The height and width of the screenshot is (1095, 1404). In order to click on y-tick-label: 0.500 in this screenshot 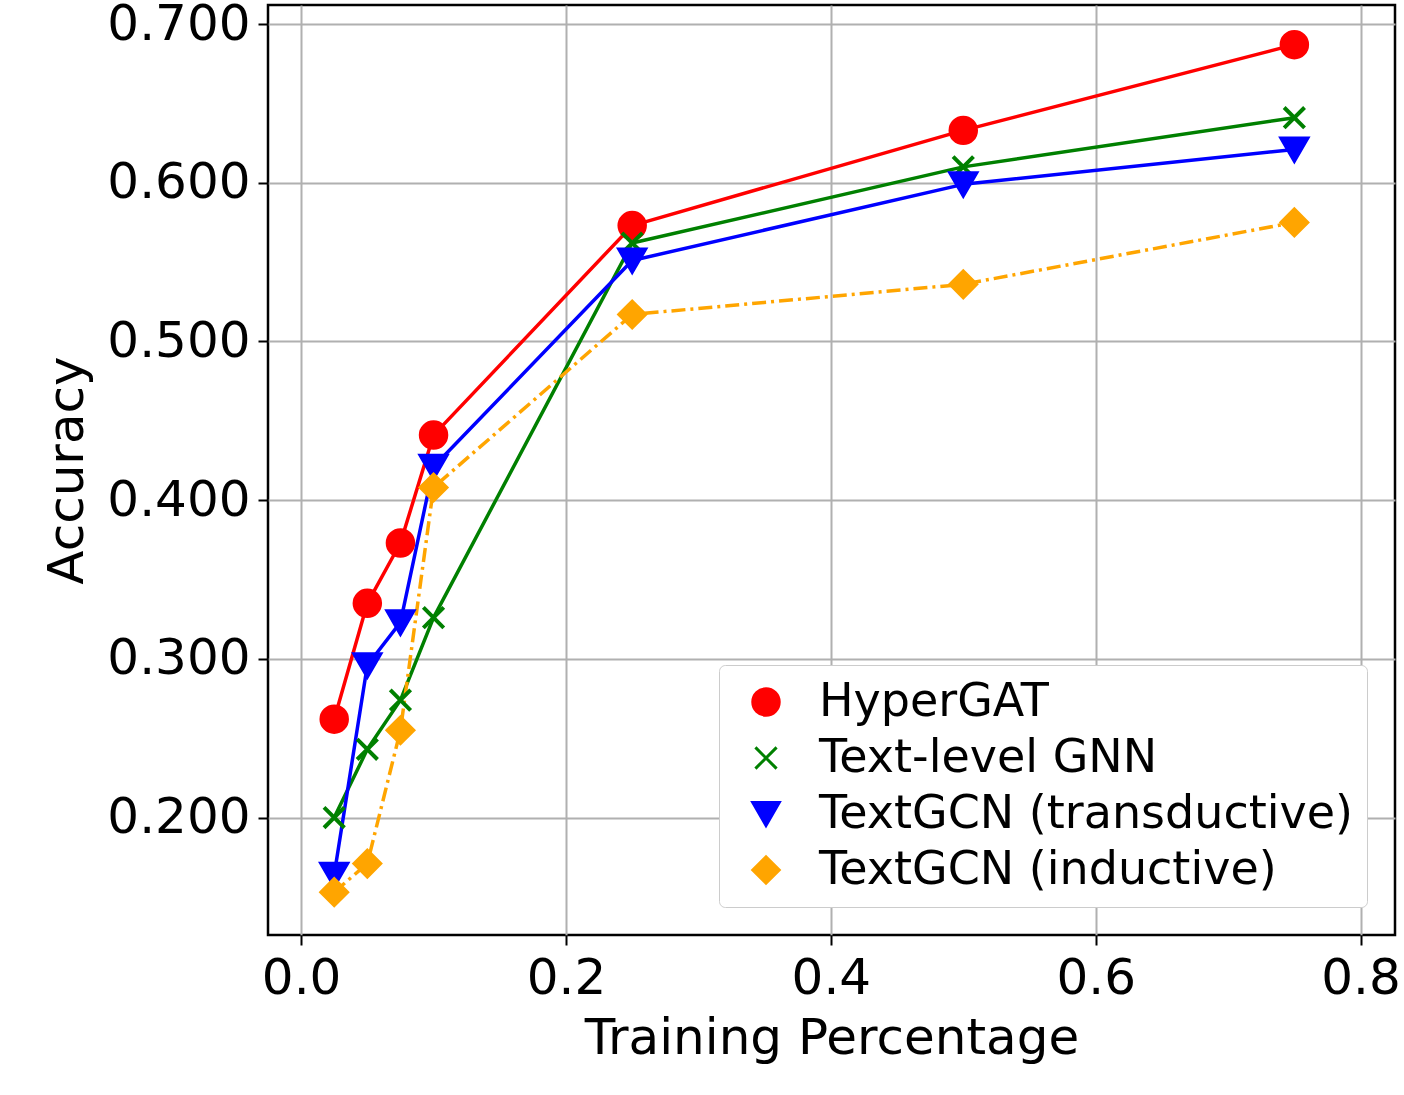, I will do `click(179, 339)`.